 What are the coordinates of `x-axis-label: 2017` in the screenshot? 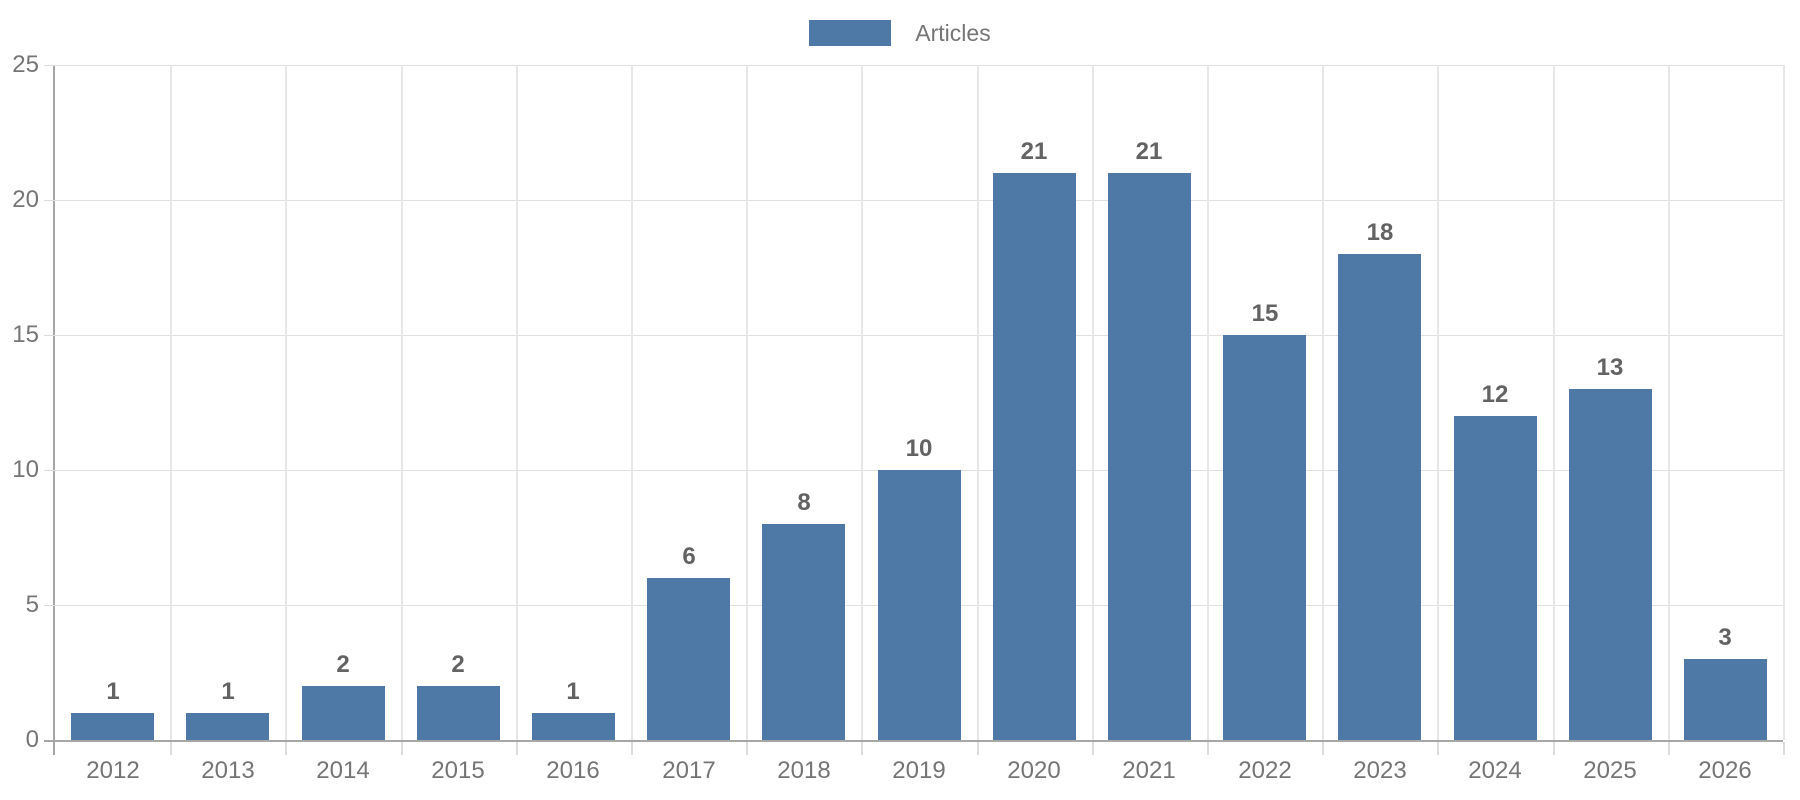 It's located at (689, 770).